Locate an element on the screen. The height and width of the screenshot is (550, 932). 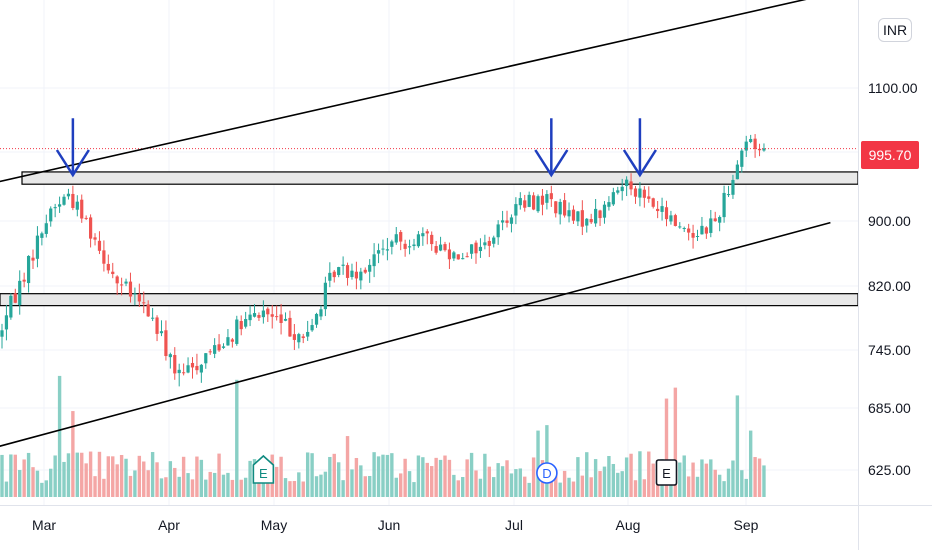
price-tick-label: 900.00 is located at coordinates (889, 221).